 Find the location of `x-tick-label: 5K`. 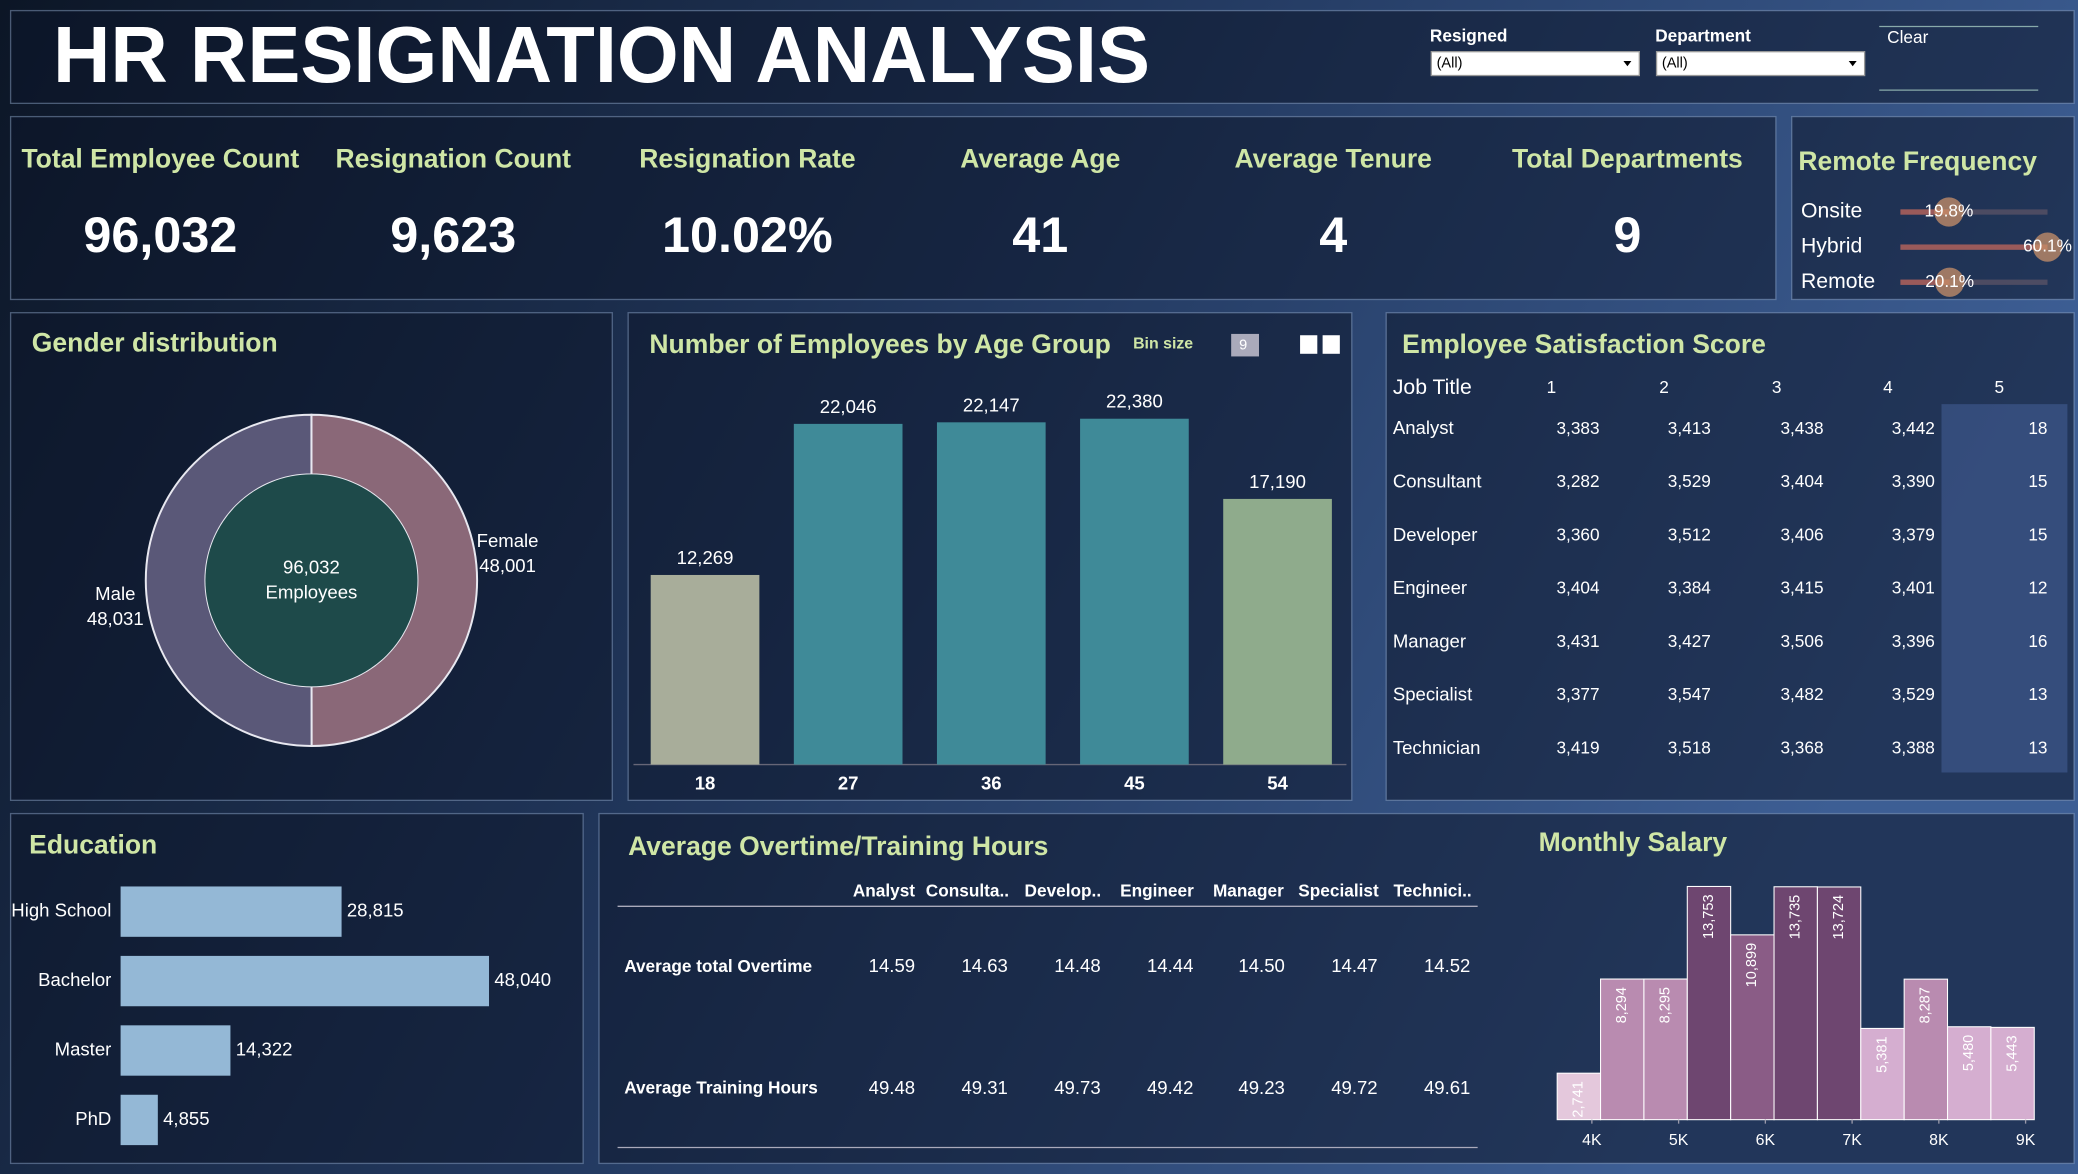

x-tick-label: 5K is located at coordinates (1679, 1140).